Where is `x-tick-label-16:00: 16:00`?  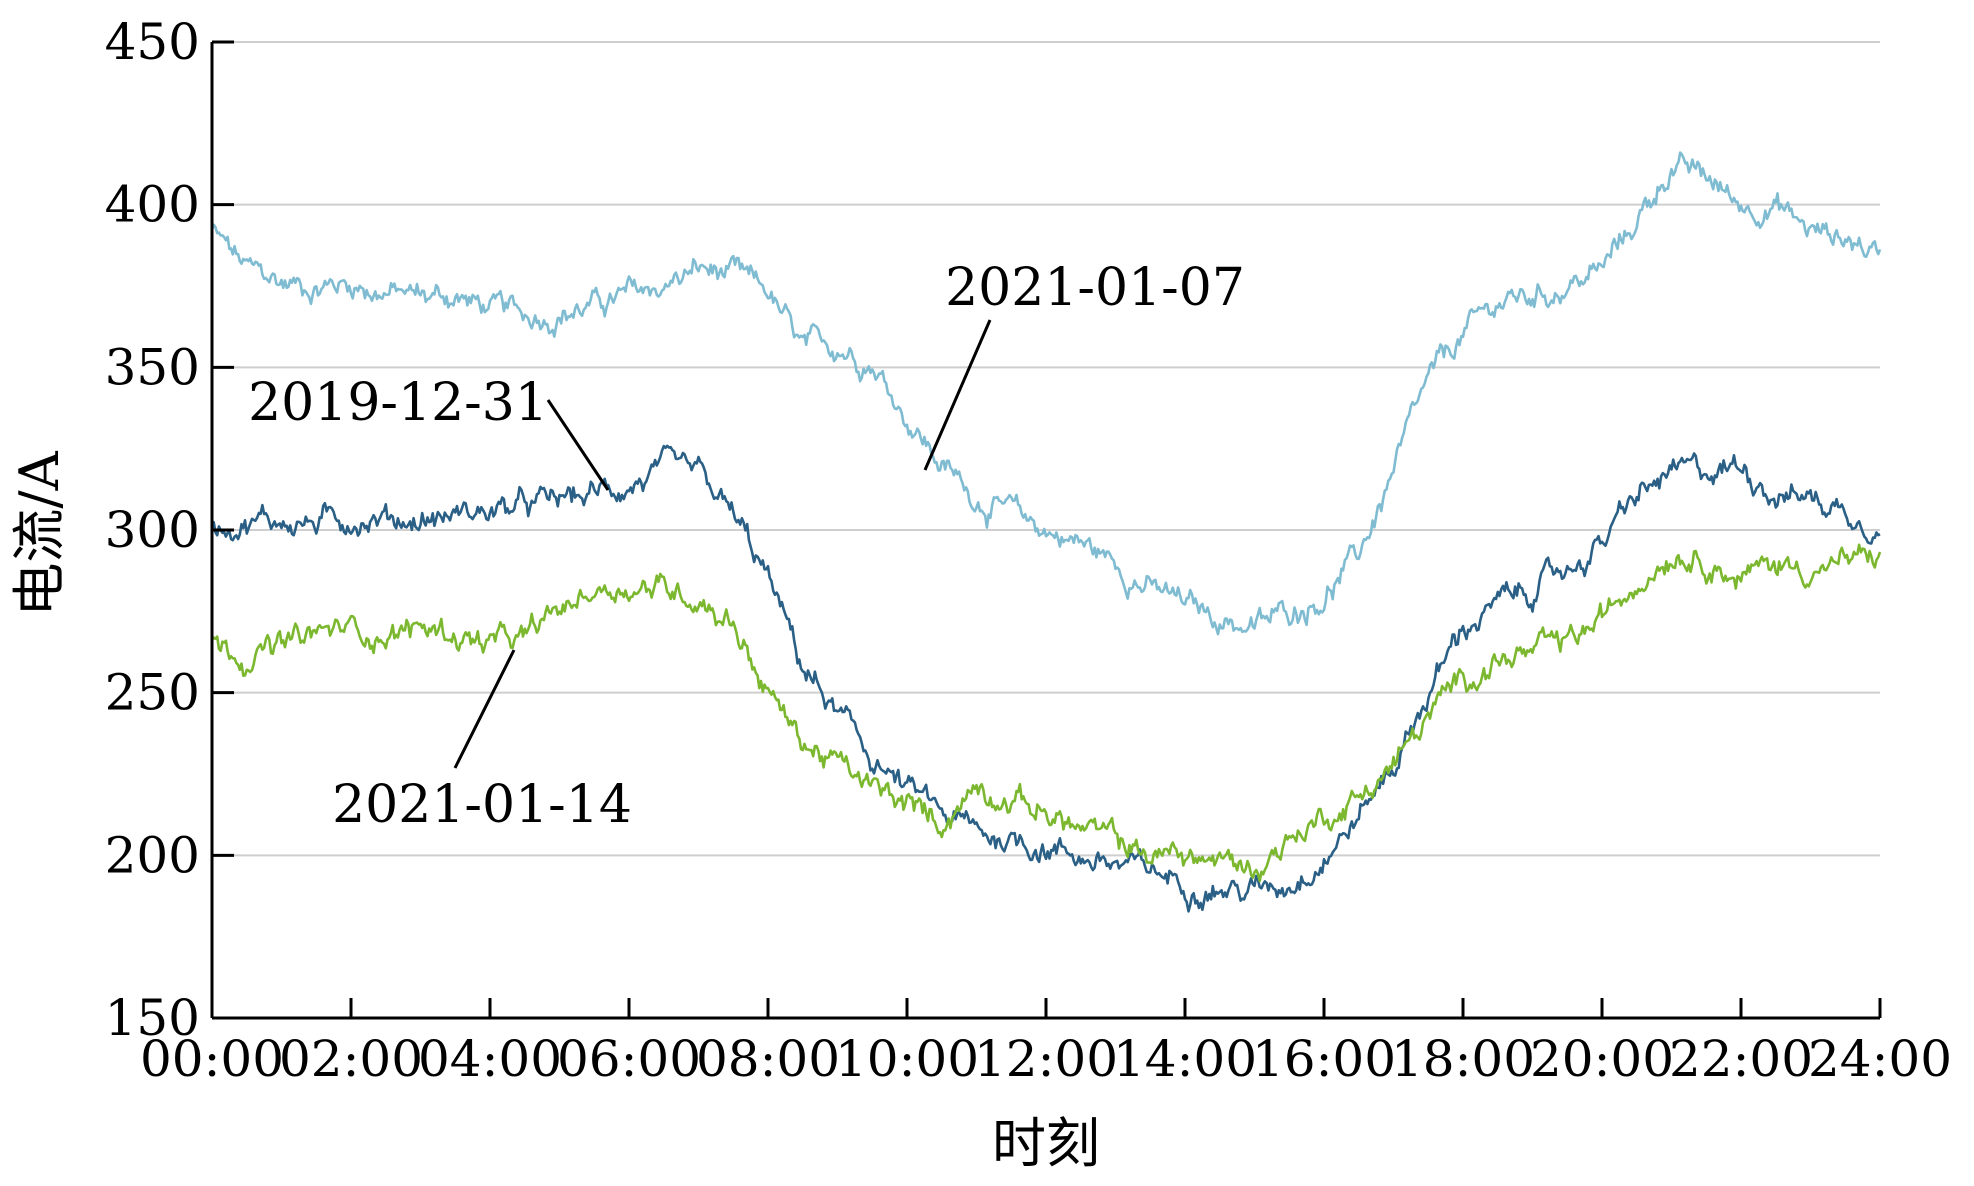 x-tick-label-16:00: 16:00 is located at coordinates (1324, 1059).